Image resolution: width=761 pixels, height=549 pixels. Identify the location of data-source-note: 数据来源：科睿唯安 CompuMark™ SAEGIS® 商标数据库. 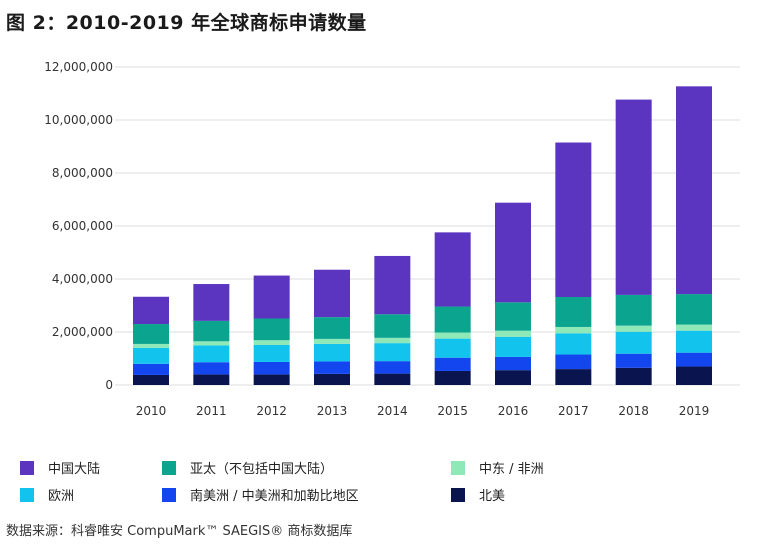
(179, 531).